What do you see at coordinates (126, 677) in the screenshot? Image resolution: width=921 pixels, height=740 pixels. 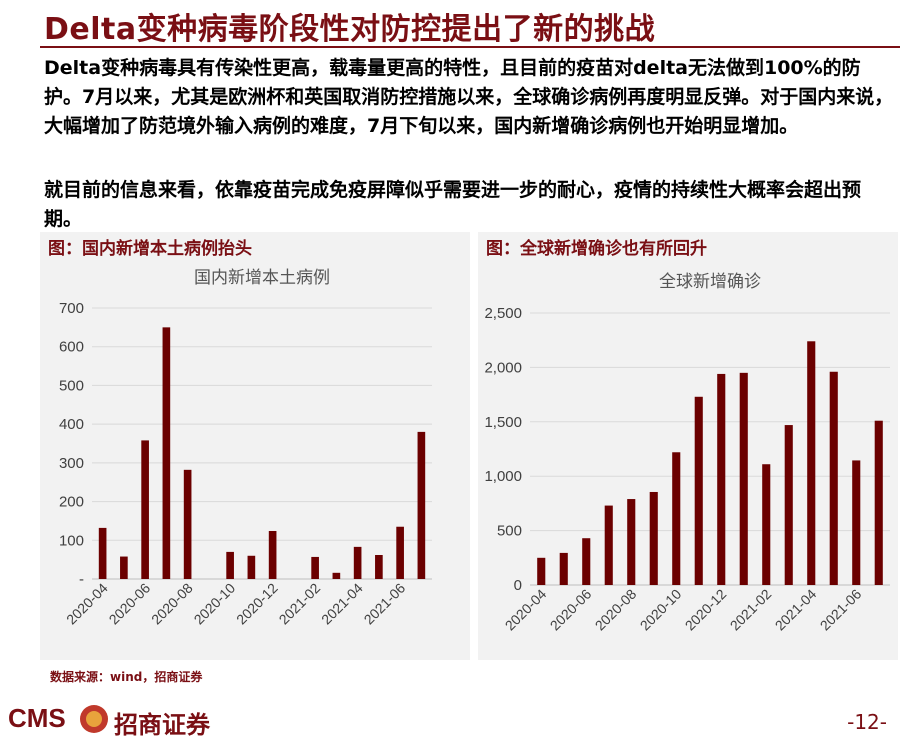 I see `data-source: 数据来源：wind，招商证券` at bounding box center [126, 677].